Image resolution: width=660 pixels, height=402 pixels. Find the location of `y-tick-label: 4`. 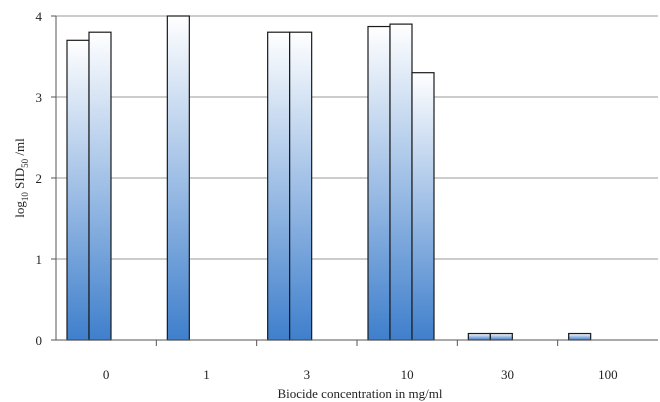

y-tick-label: 4 is located at coordinates (39, 16).